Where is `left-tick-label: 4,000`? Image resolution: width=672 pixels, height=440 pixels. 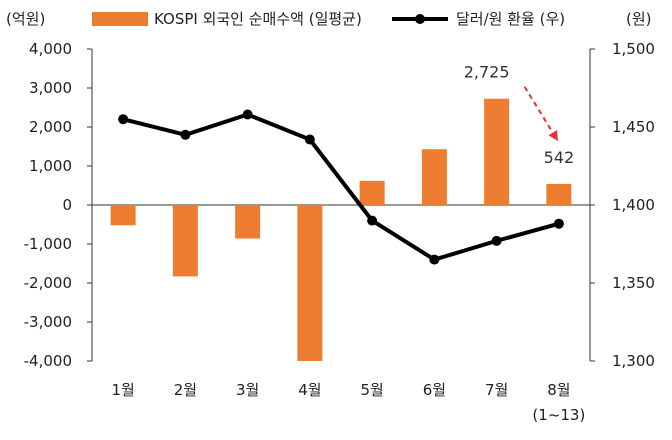
left-tick-label: 4,000 is located at coordinates (50, 49).